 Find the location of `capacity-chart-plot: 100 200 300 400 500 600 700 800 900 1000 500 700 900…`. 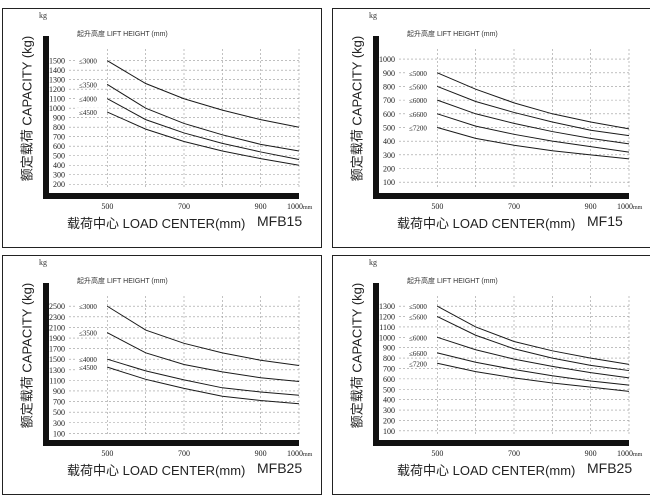

capacity-chart-plot: 100 200 300 400 500 600 700 800 900 1000 500 700 900… is located at coordinates (508, 123).